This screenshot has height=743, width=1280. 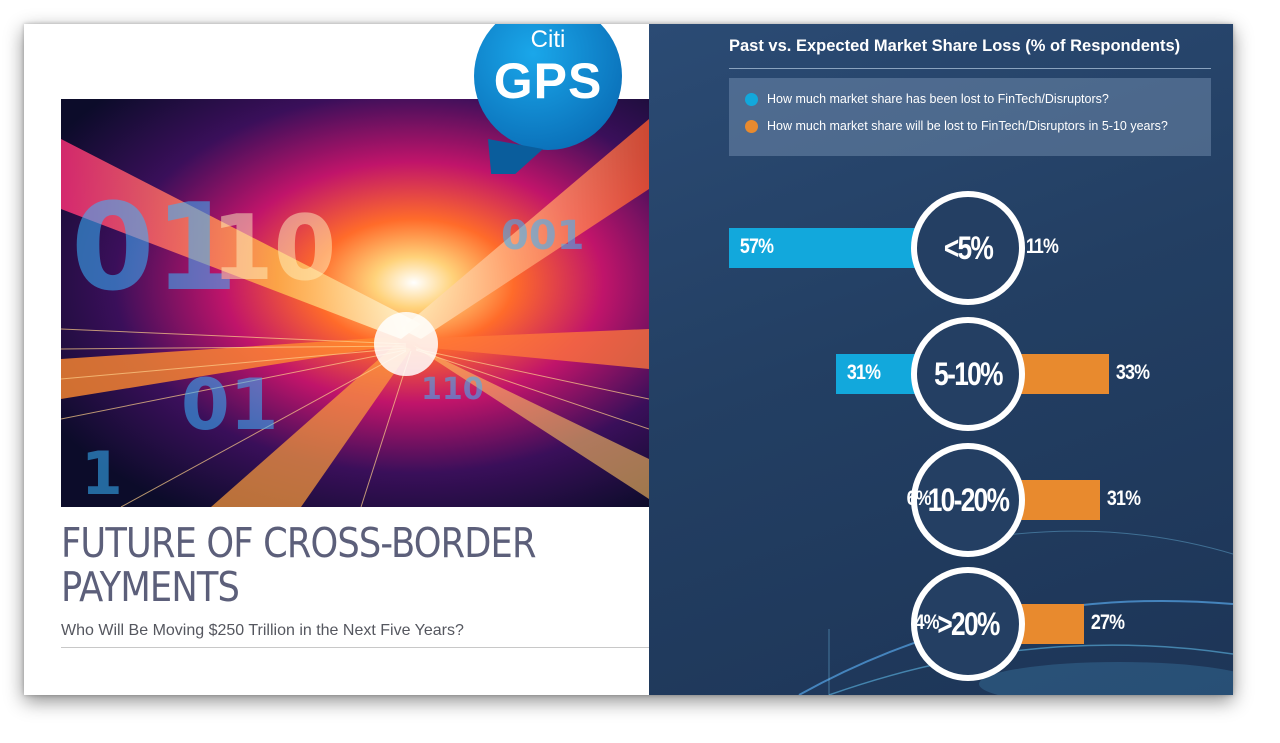 I want to click on category-label-0: <5%, so click(x=968, y=248).